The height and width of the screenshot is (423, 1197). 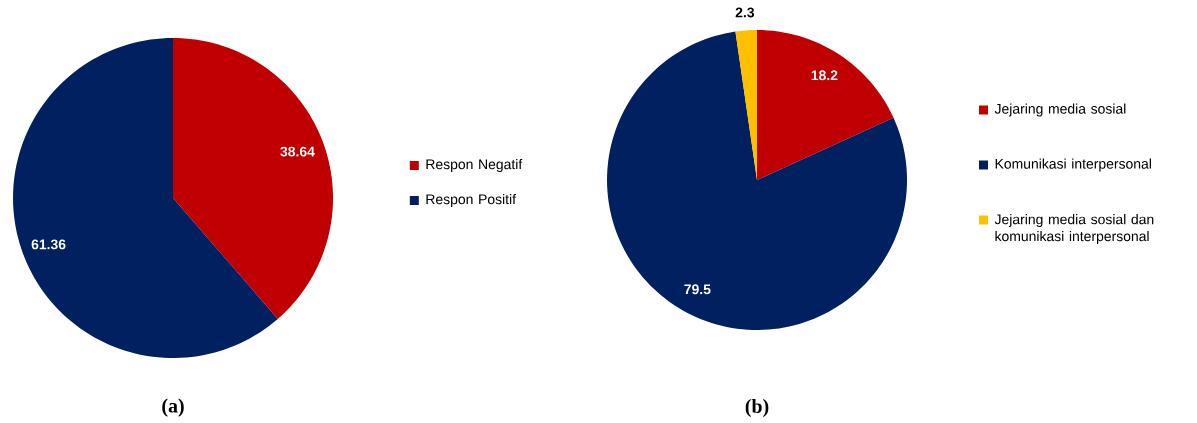 I want to click on legend-label: Jejaring media sosial, so click(x=1060, y=110).